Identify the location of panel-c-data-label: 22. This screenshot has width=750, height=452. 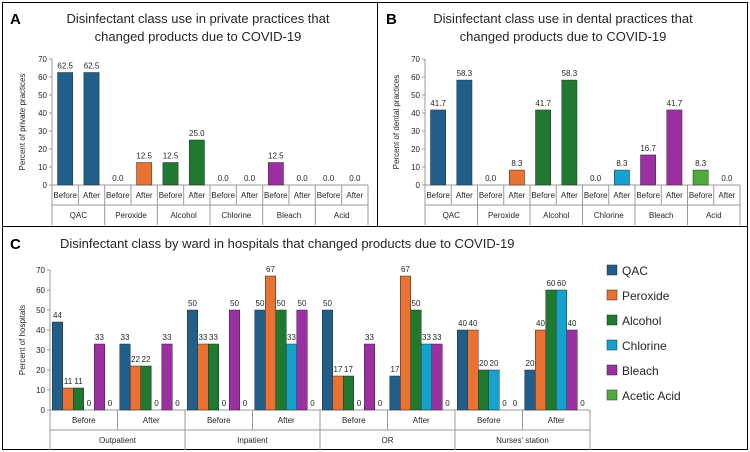
(135, 359).